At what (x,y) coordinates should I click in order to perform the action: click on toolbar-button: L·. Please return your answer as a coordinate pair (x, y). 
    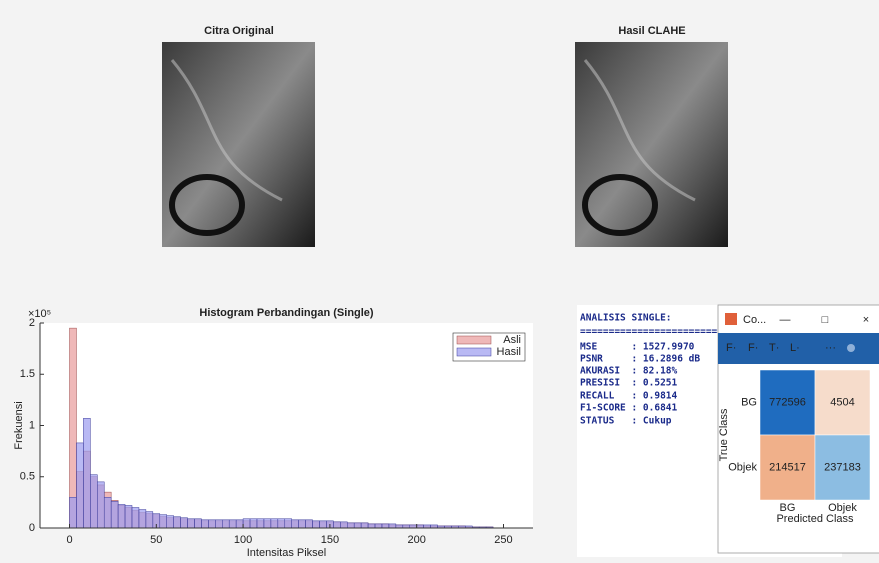
    Looking at the image, I should click on (795, 348).